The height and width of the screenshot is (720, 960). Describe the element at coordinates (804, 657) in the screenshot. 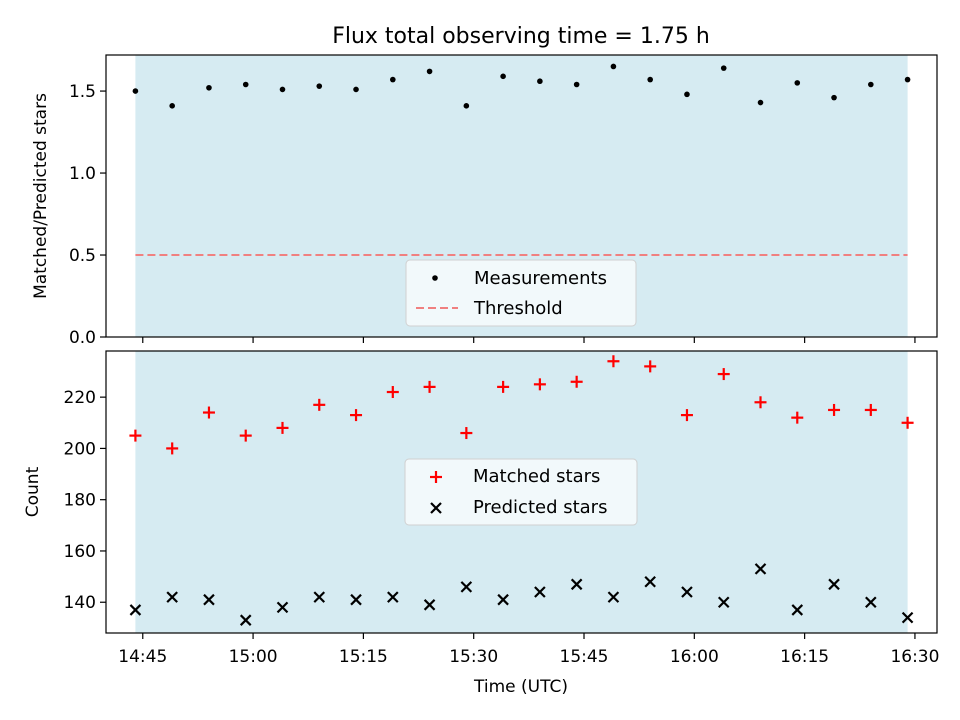

I see `x-tick-label: 16:15` at that location.